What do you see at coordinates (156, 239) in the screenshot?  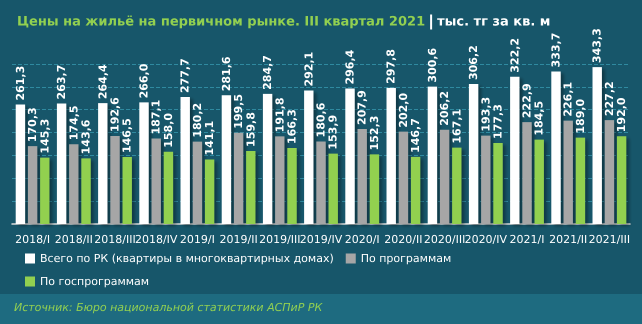 I see `x-tick-label: 2018/IV` at bounding box center [156, 239].